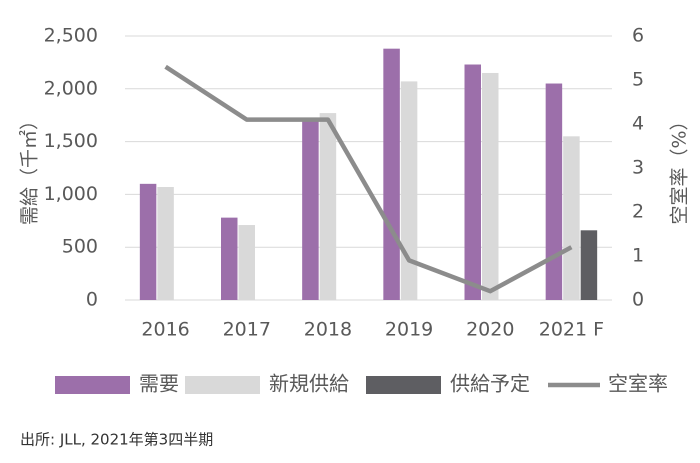  Describe the element at coordinates (680, 167) in the screenshot. I see `y2-axis-title: 空室率（%）` at that location.